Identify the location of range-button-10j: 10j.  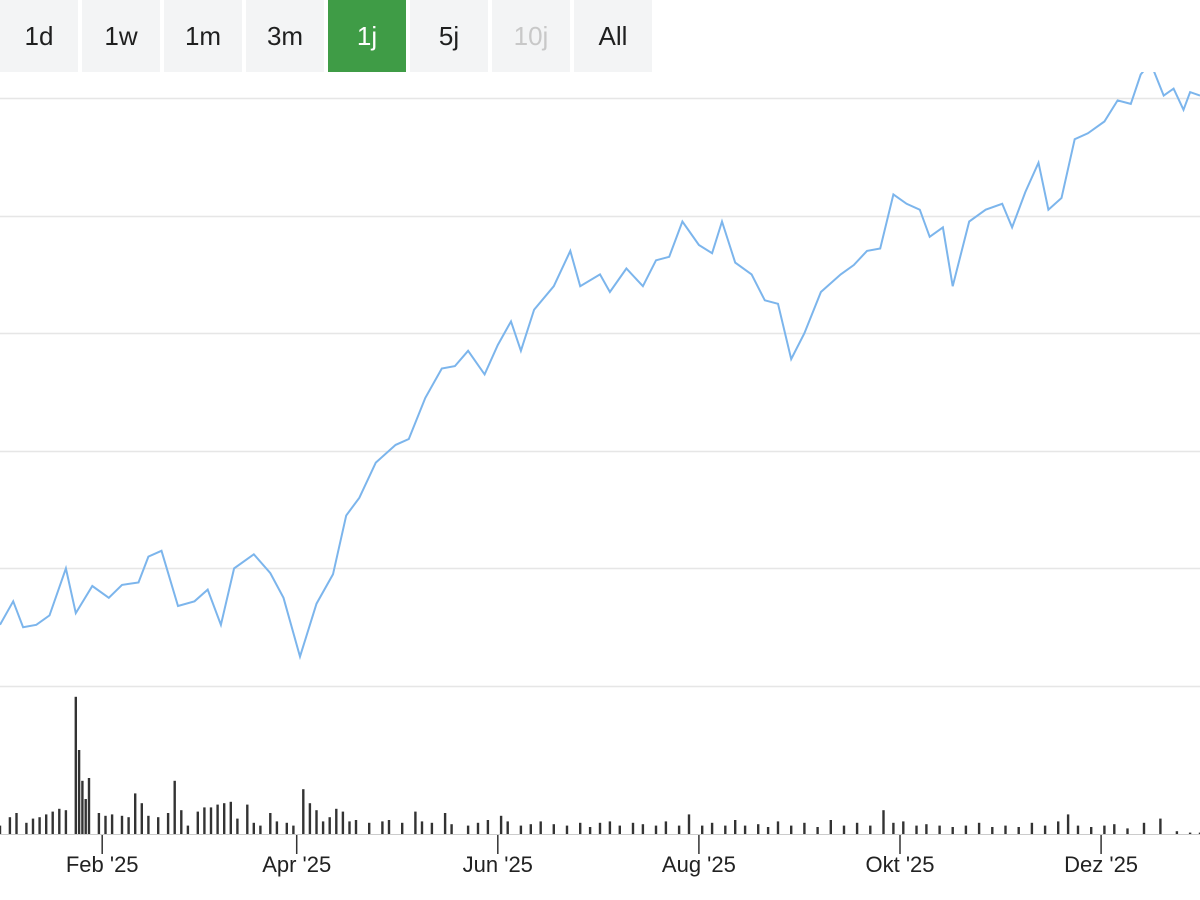
(531, 36).